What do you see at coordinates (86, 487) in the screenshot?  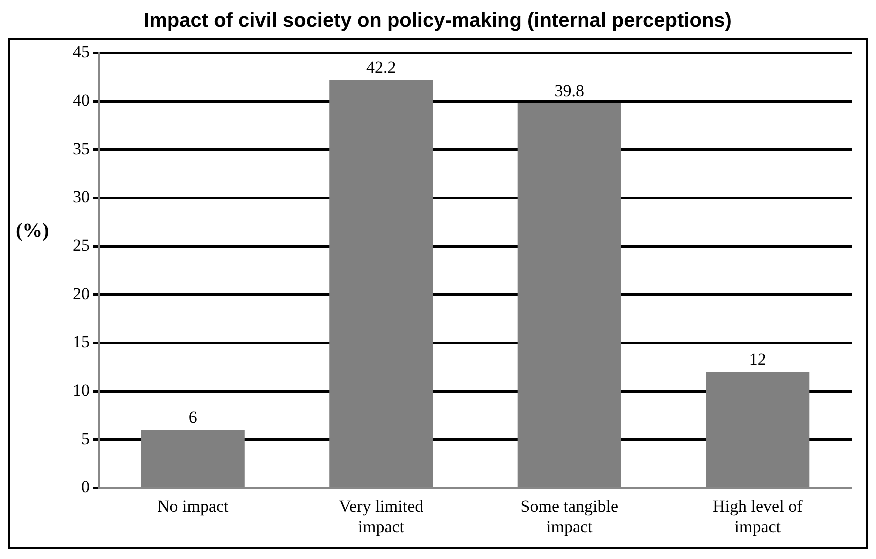 I see `y-tick-label: 0` at bounding box center [86, 487].